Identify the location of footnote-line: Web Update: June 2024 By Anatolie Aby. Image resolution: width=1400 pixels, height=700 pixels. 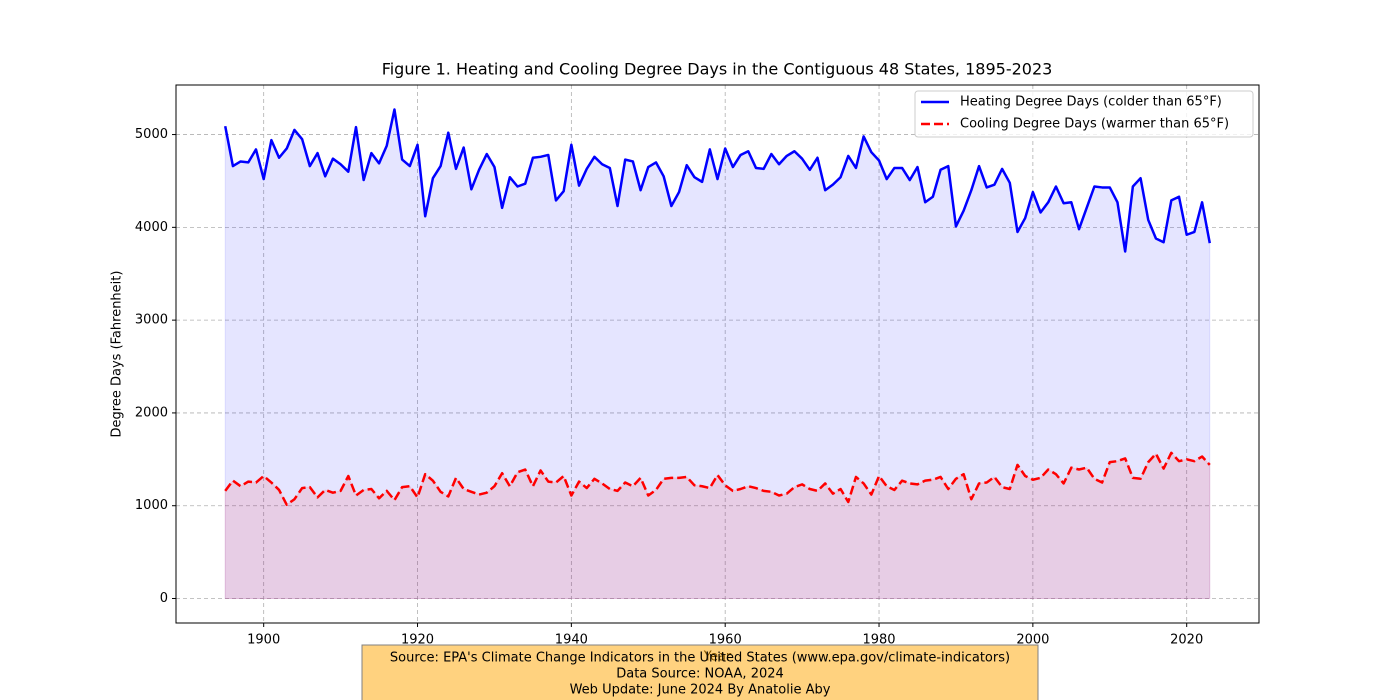
(700, 690).